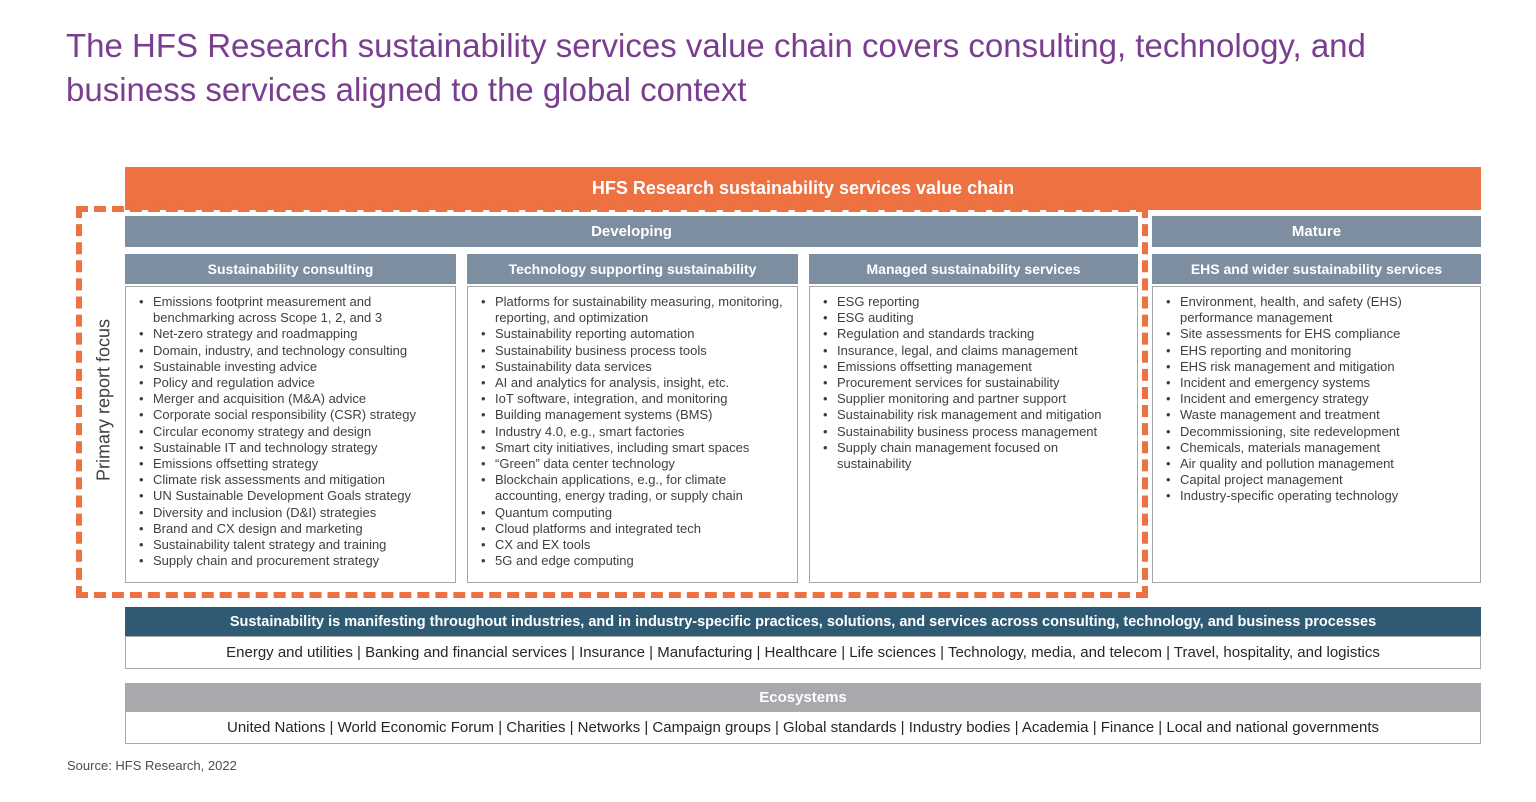 Image resolution: width=1536 pixels, height=802 pixels. Describe the element at coordinates (293, 383) in the screenshot. I see `bullet-item: Policy and regulation advice` at that location.